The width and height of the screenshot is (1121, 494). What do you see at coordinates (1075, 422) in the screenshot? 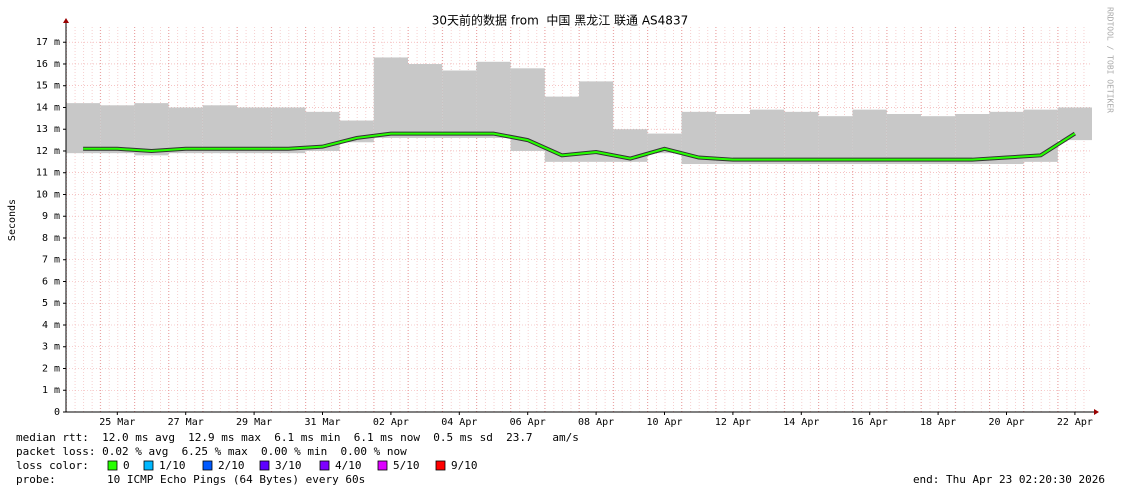
I see `x-tick-label: 22 Apr` at bounding box center [1075, 422].